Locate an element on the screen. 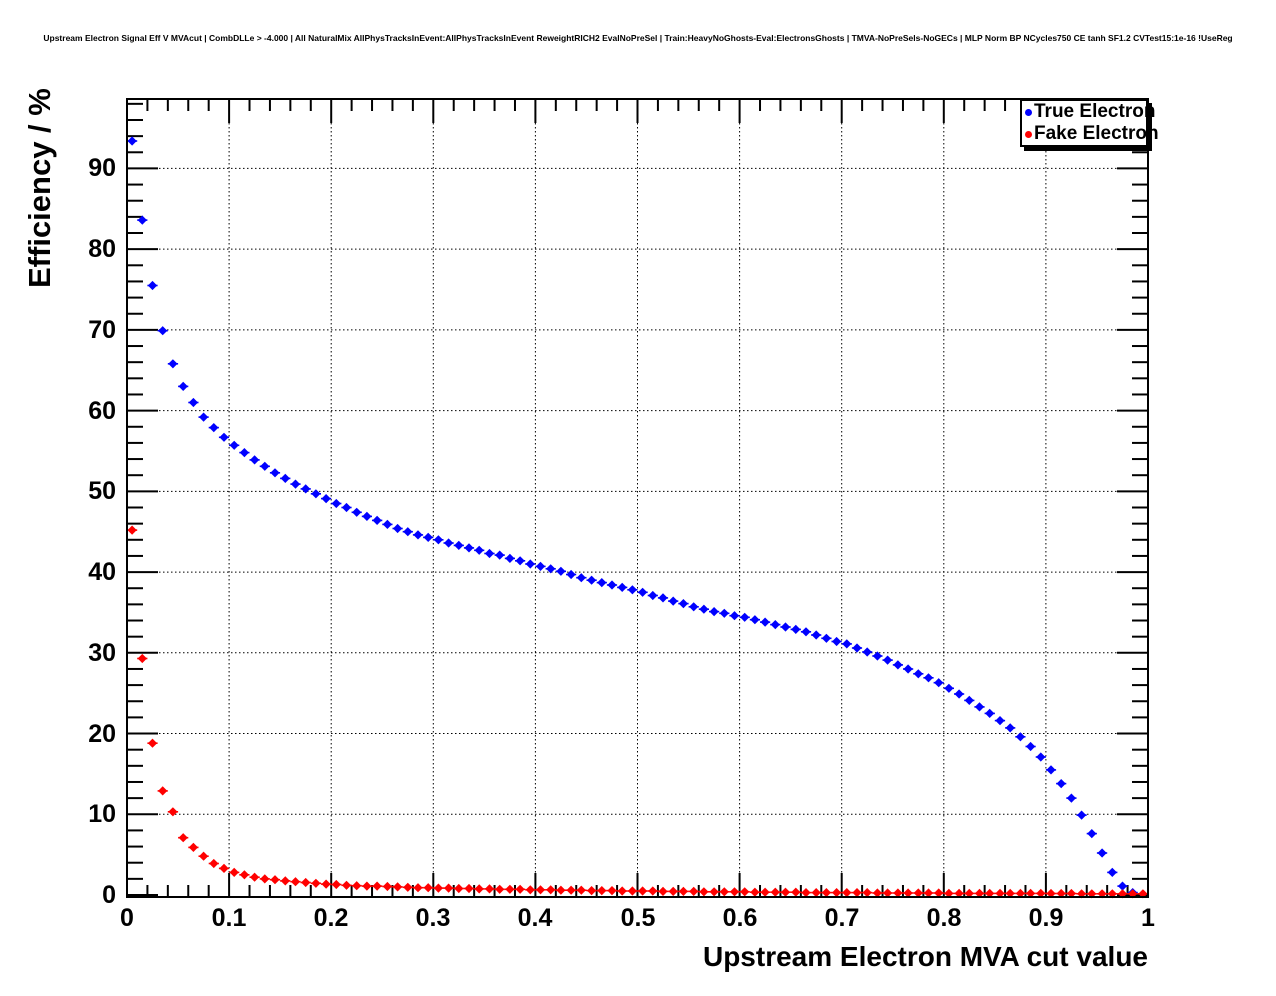 The width and height of the screenshot is (1276, 996). y-tick-label: 80 is located at coordinates (102, 249).